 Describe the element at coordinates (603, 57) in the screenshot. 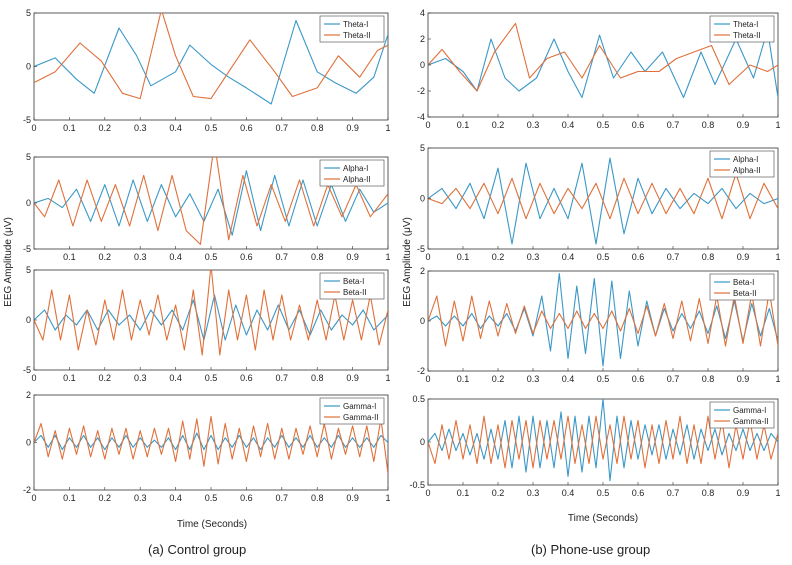

I see `series-line-theta-ii` at that location.